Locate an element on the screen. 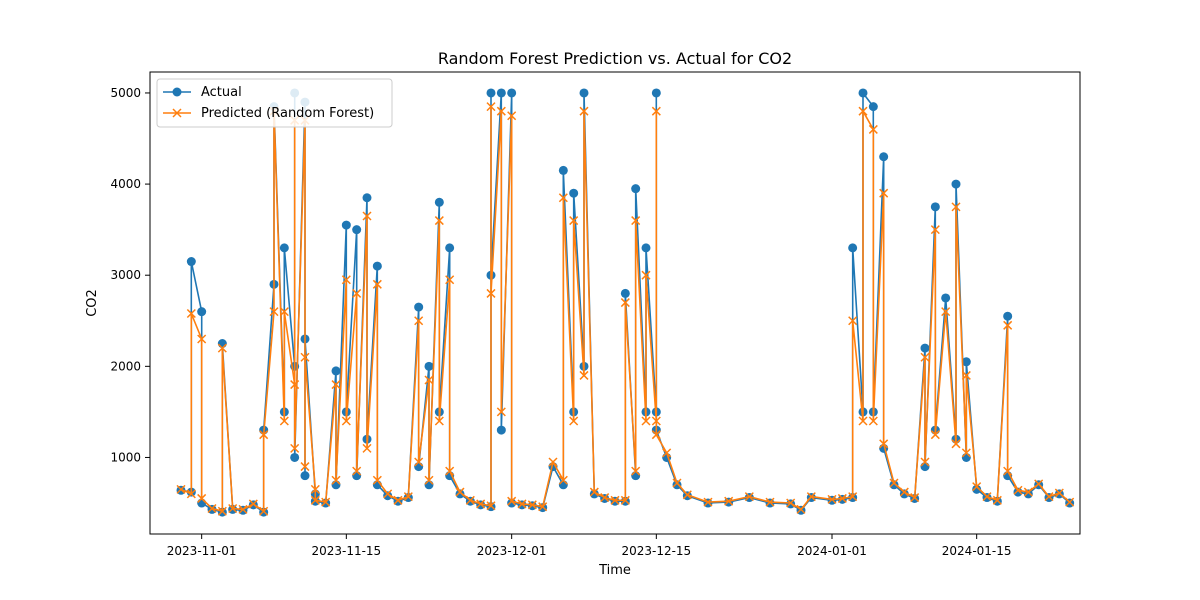 This screenshot has width=1200, height=600. legend-label: Actual is located at coordinates (221, 92).